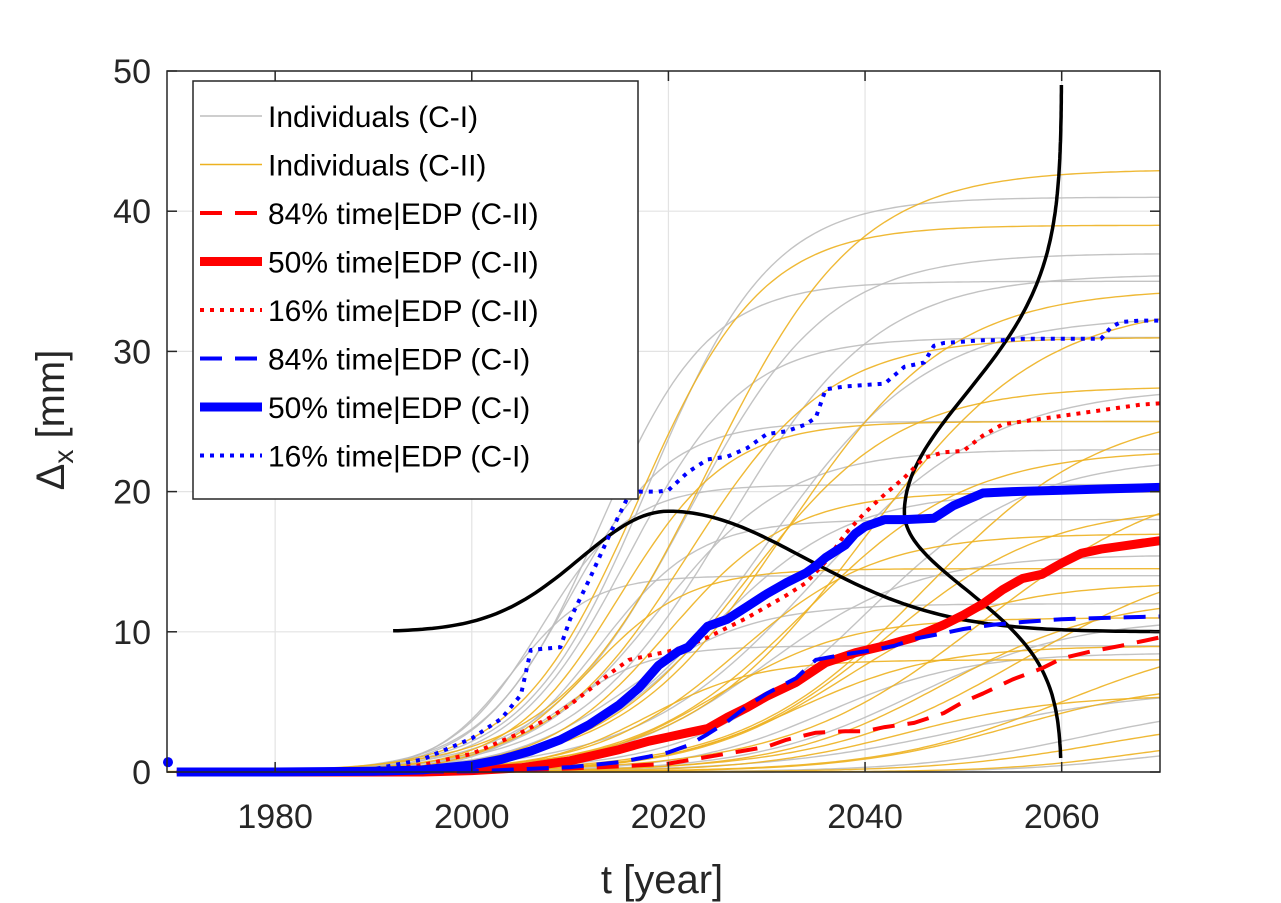  What do you see at coordinates (399, 408) in the screenshot?
I see `legend-label: 50% time|EDP (C-I)` at bounding box center [399, 408].